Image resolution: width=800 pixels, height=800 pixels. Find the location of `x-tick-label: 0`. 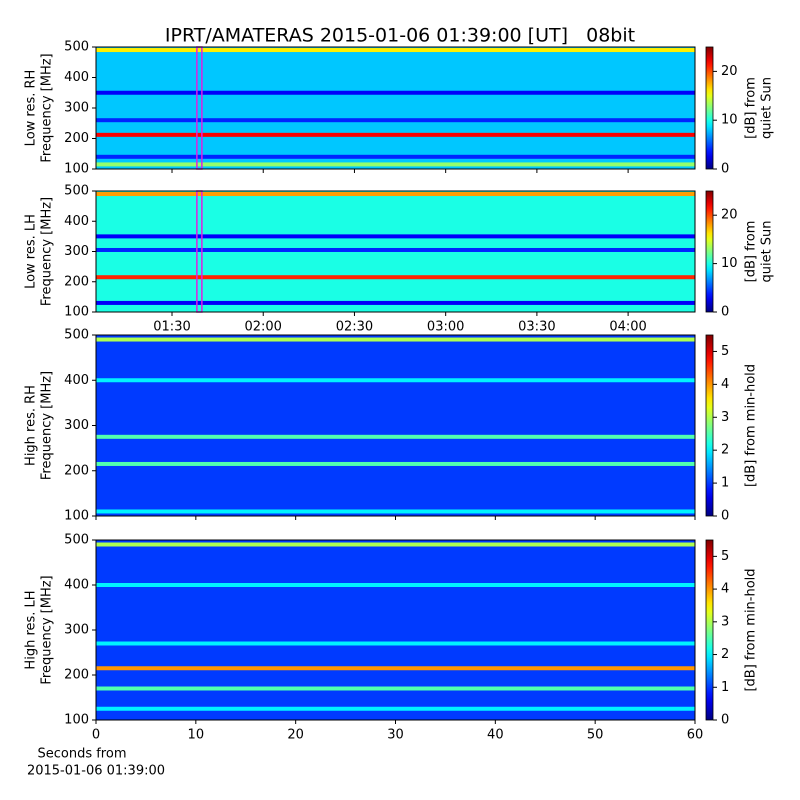

x-tick-label: 0 is located at coordinates (96, 735).